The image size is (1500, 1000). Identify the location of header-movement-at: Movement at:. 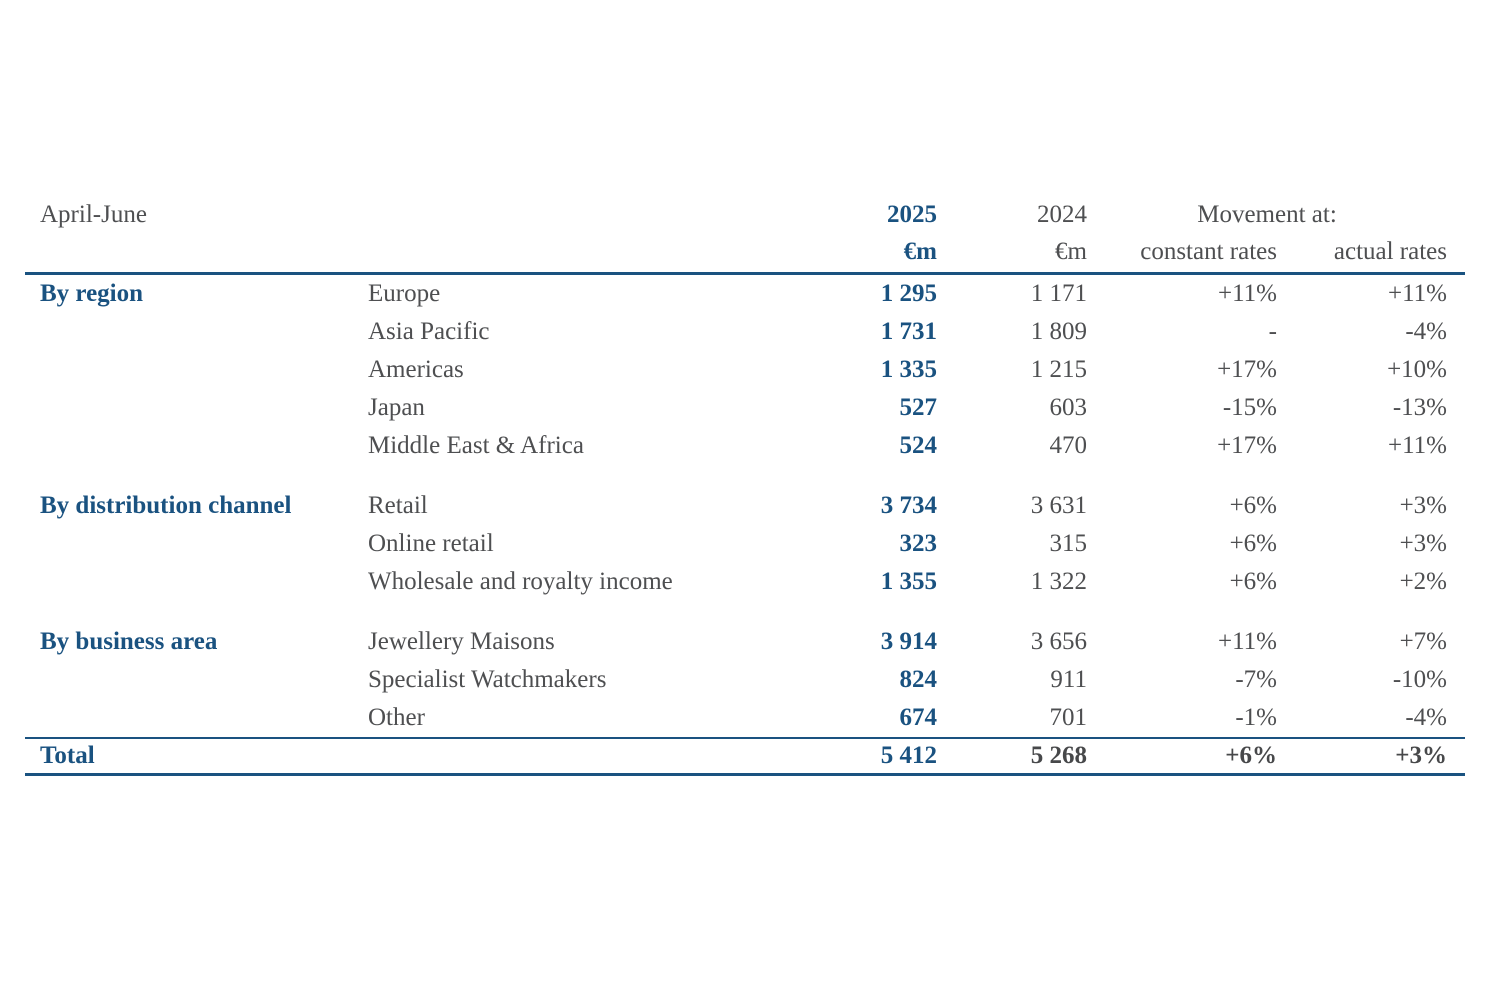
(1267, 214).